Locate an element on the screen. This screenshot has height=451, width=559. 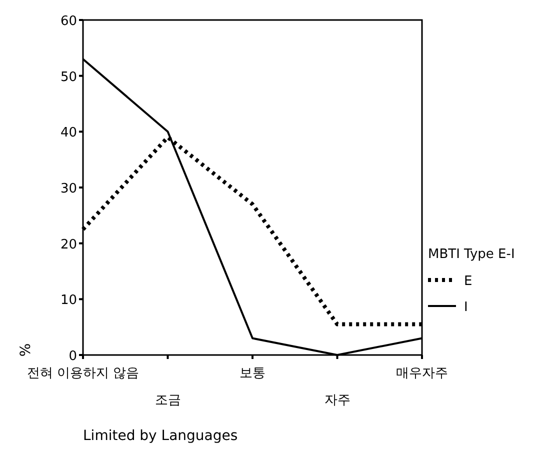
x-axis-title: Limited by Languages is located at coordinates (160, 436).